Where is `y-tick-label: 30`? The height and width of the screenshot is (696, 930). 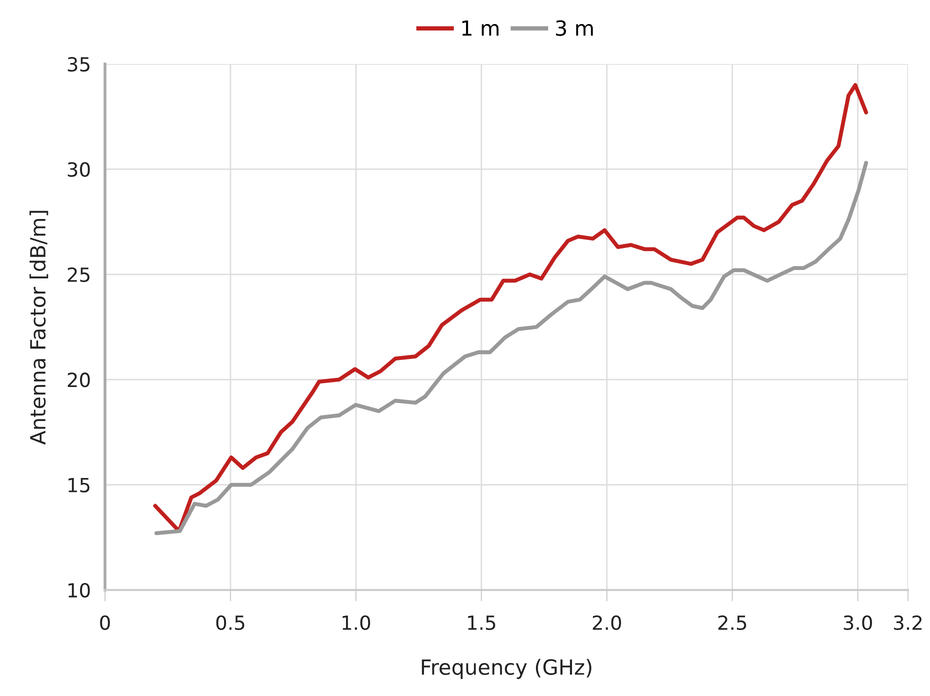
y-tick-label: 30 is located at coordinates (79, 169).